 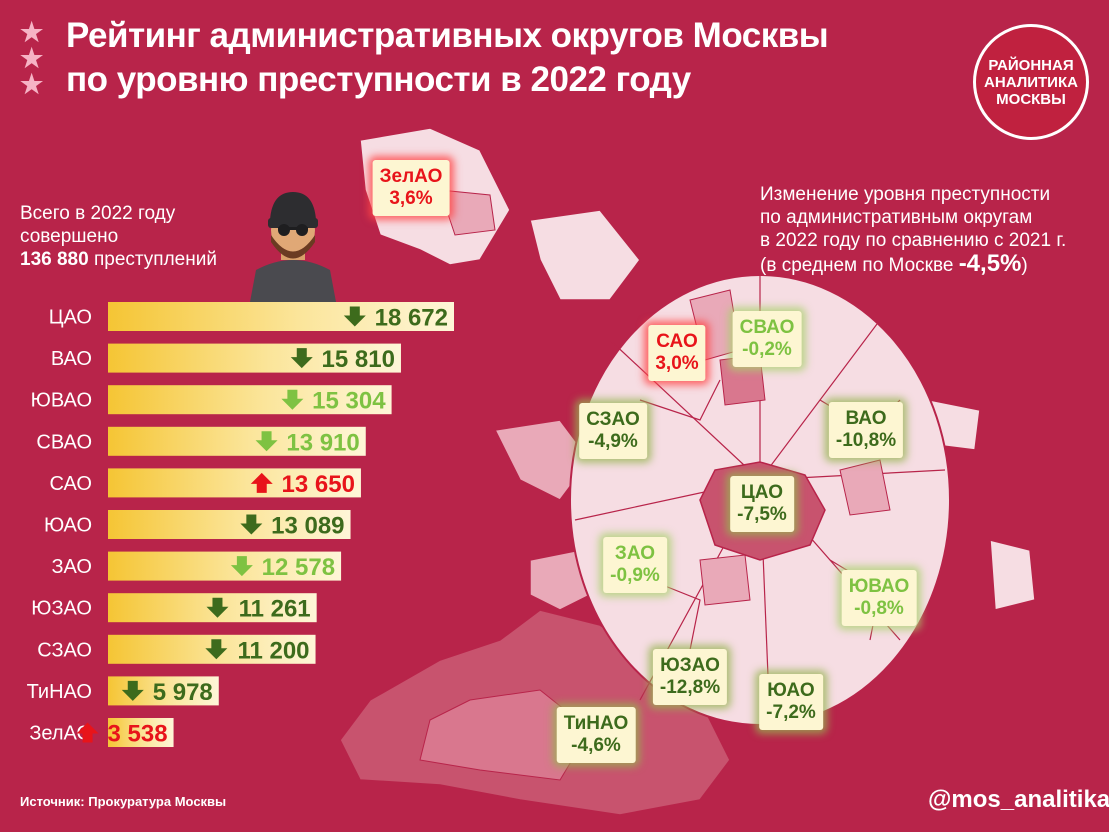 What do you see at coordinates (60, 734) in the screenshot?
I see `bar-category-label: ЗелАО` at bounding box center [60, 734].